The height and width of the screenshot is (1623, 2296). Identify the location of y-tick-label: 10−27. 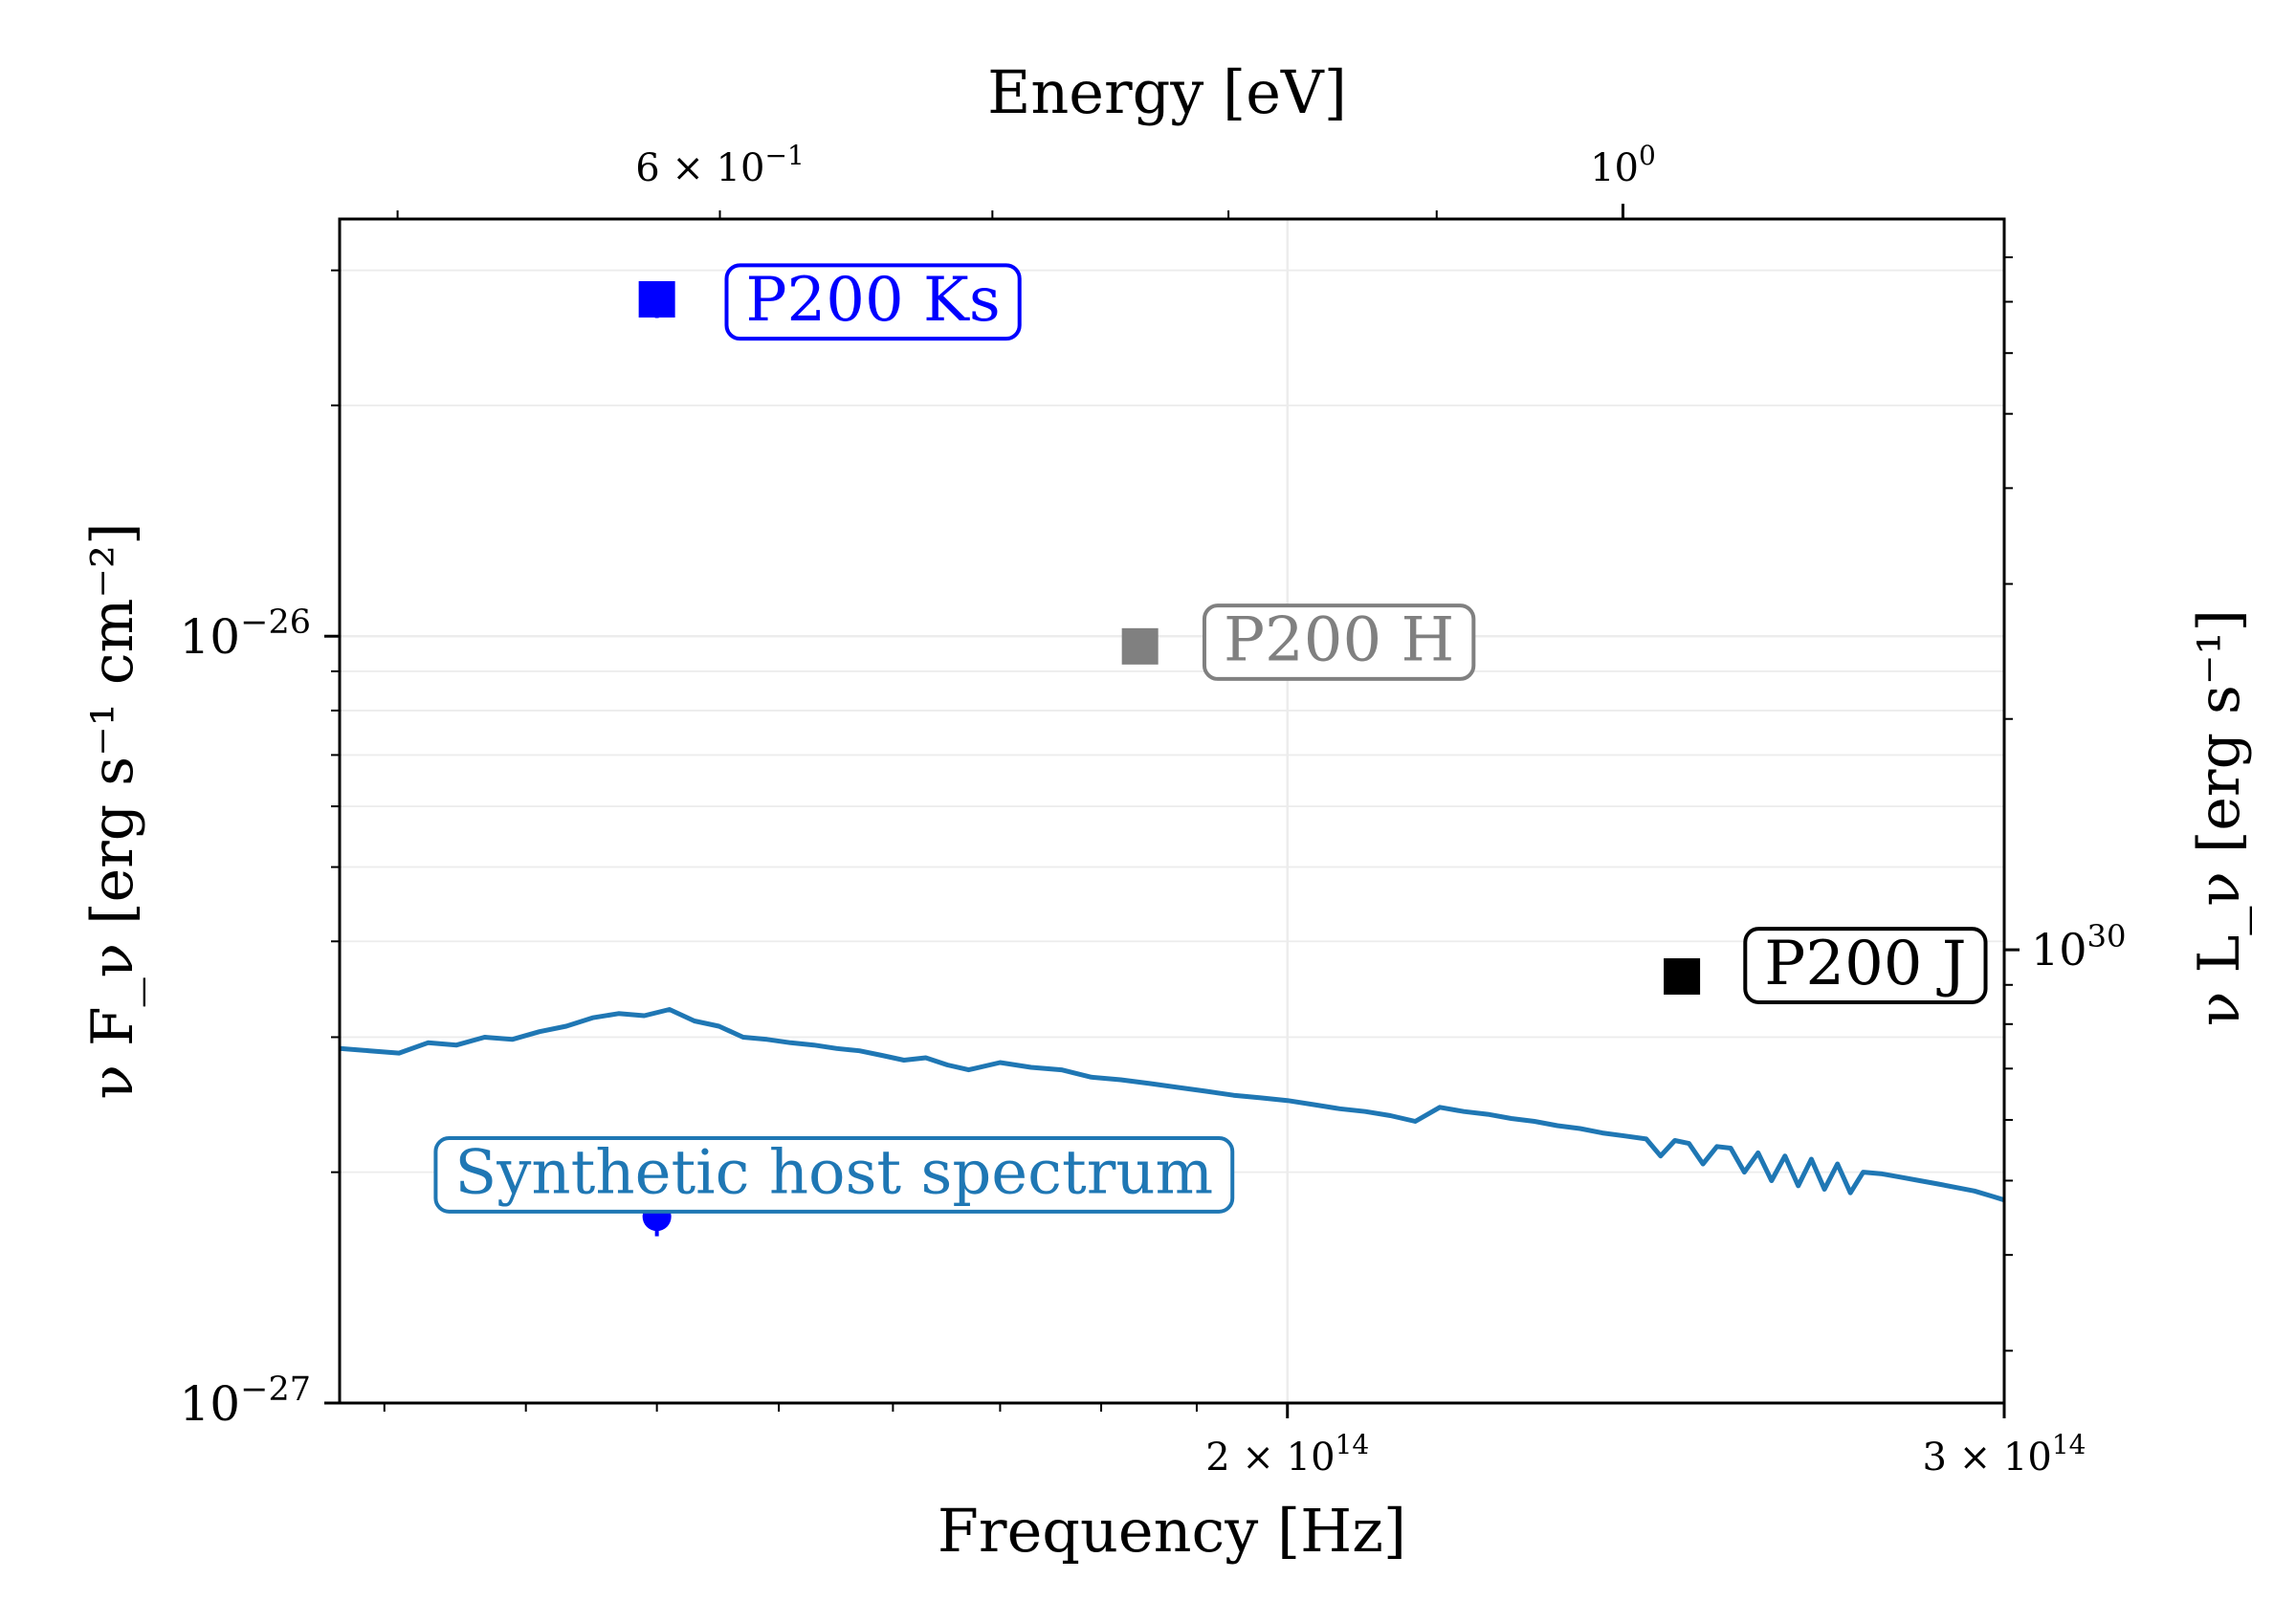
(246, 1401).